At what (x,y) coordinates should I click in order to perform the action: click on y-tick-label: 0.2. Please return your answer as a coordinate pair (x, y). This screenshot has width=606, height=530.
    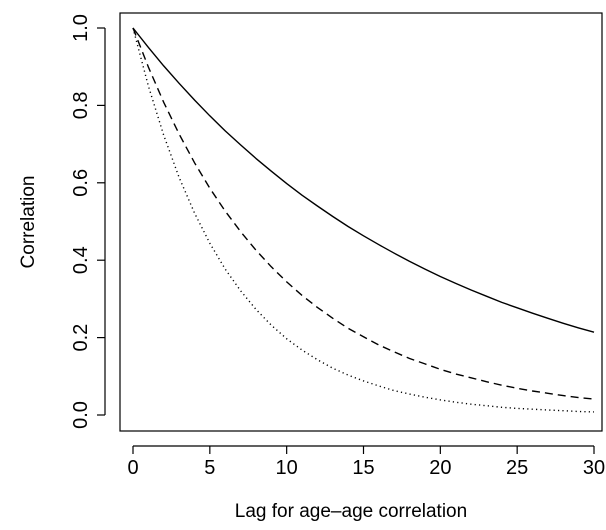
    Looking at the image, I should click on (81, 338).